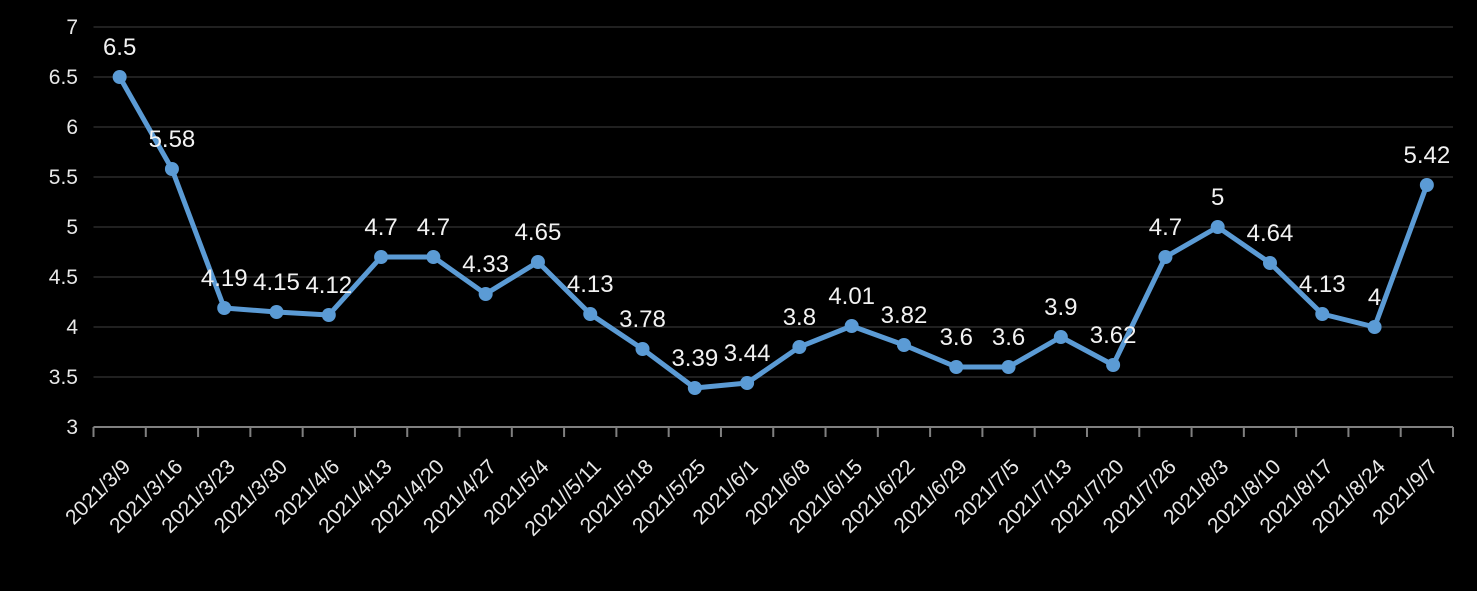  I want to click on y-axis-tick-label: 5, so click(72, 227).